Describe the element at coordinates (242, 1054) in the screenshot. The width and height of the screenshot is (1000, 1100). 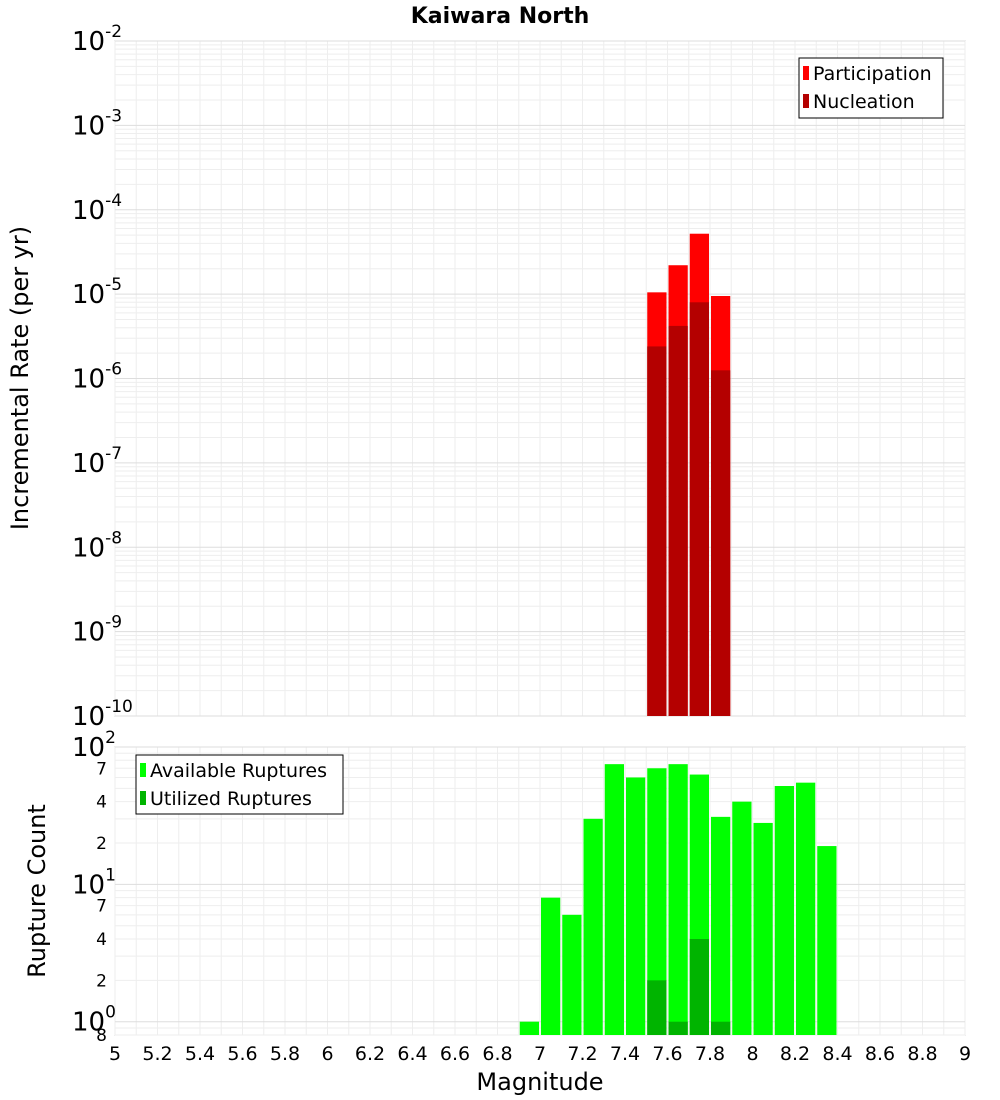
I see `x-tick-label: 5.6` at that location.